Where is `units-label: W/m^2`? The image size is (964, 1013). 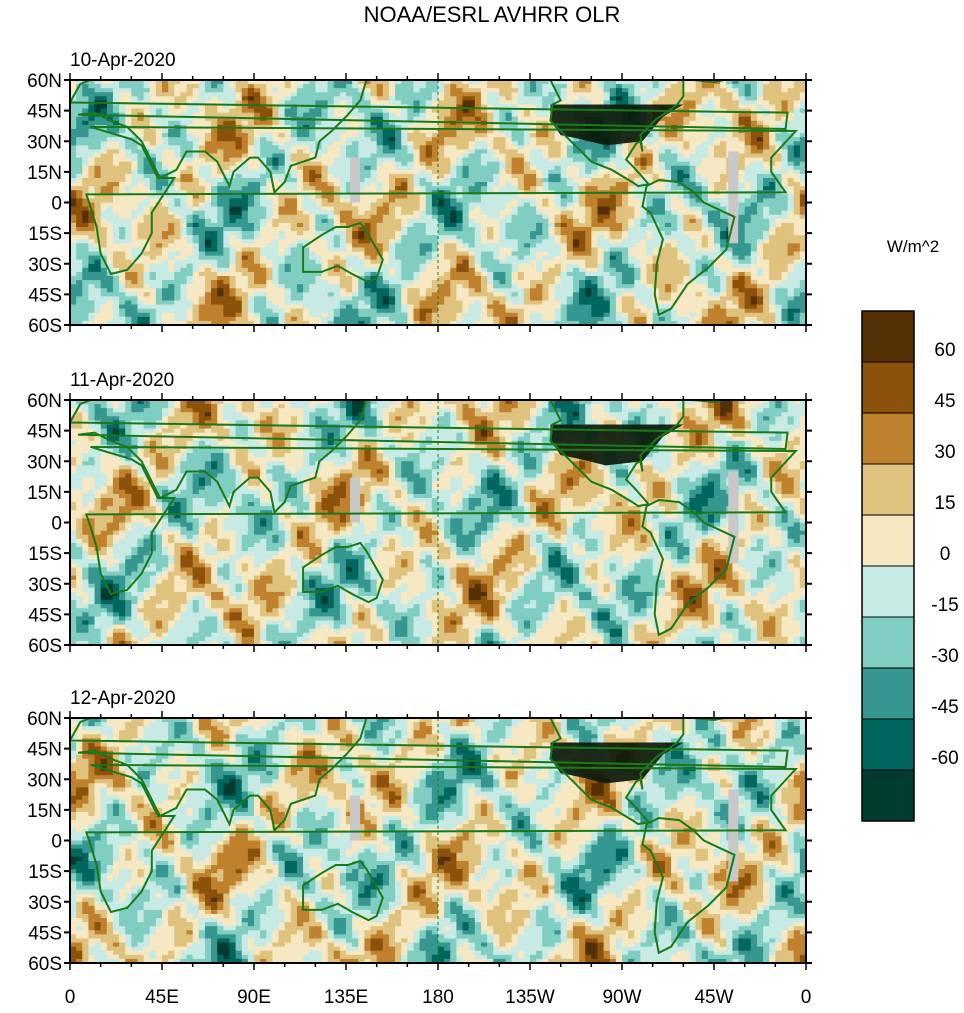
units-label: W/m^2 is located at coordinates (913, 246).